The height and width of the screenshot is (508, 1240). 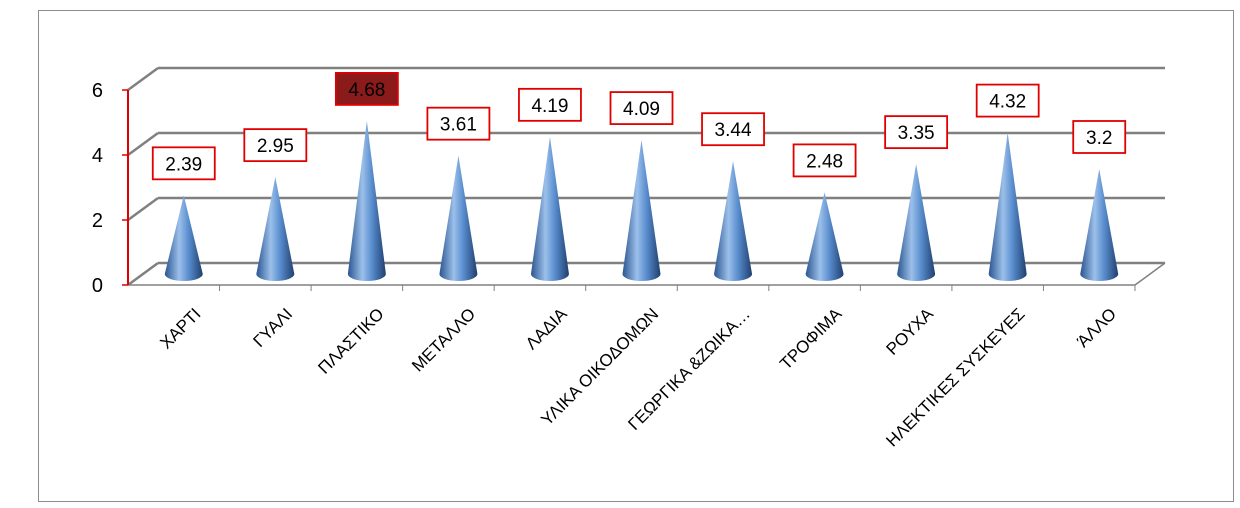 I want to click on data-label-text: 2.95, so click(x=275, y=146).